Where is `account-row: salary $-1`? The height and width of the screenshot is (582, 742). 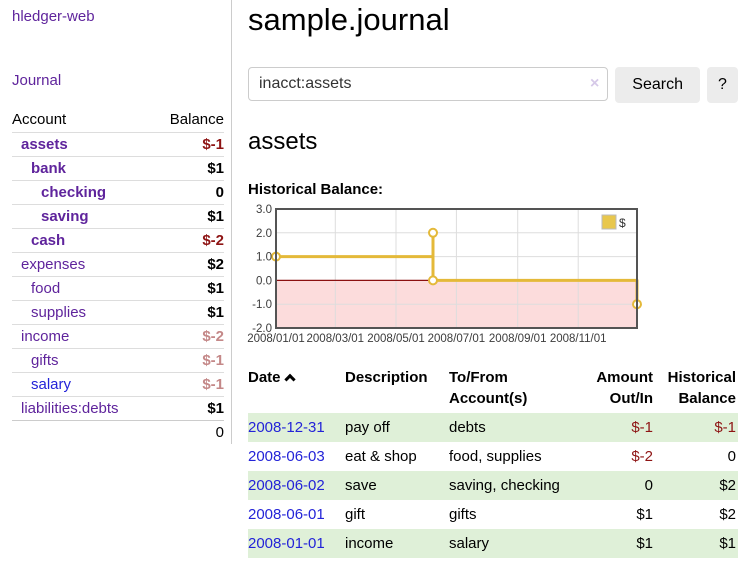 account-row: salary $-1 is located at coordinates (118, 384).